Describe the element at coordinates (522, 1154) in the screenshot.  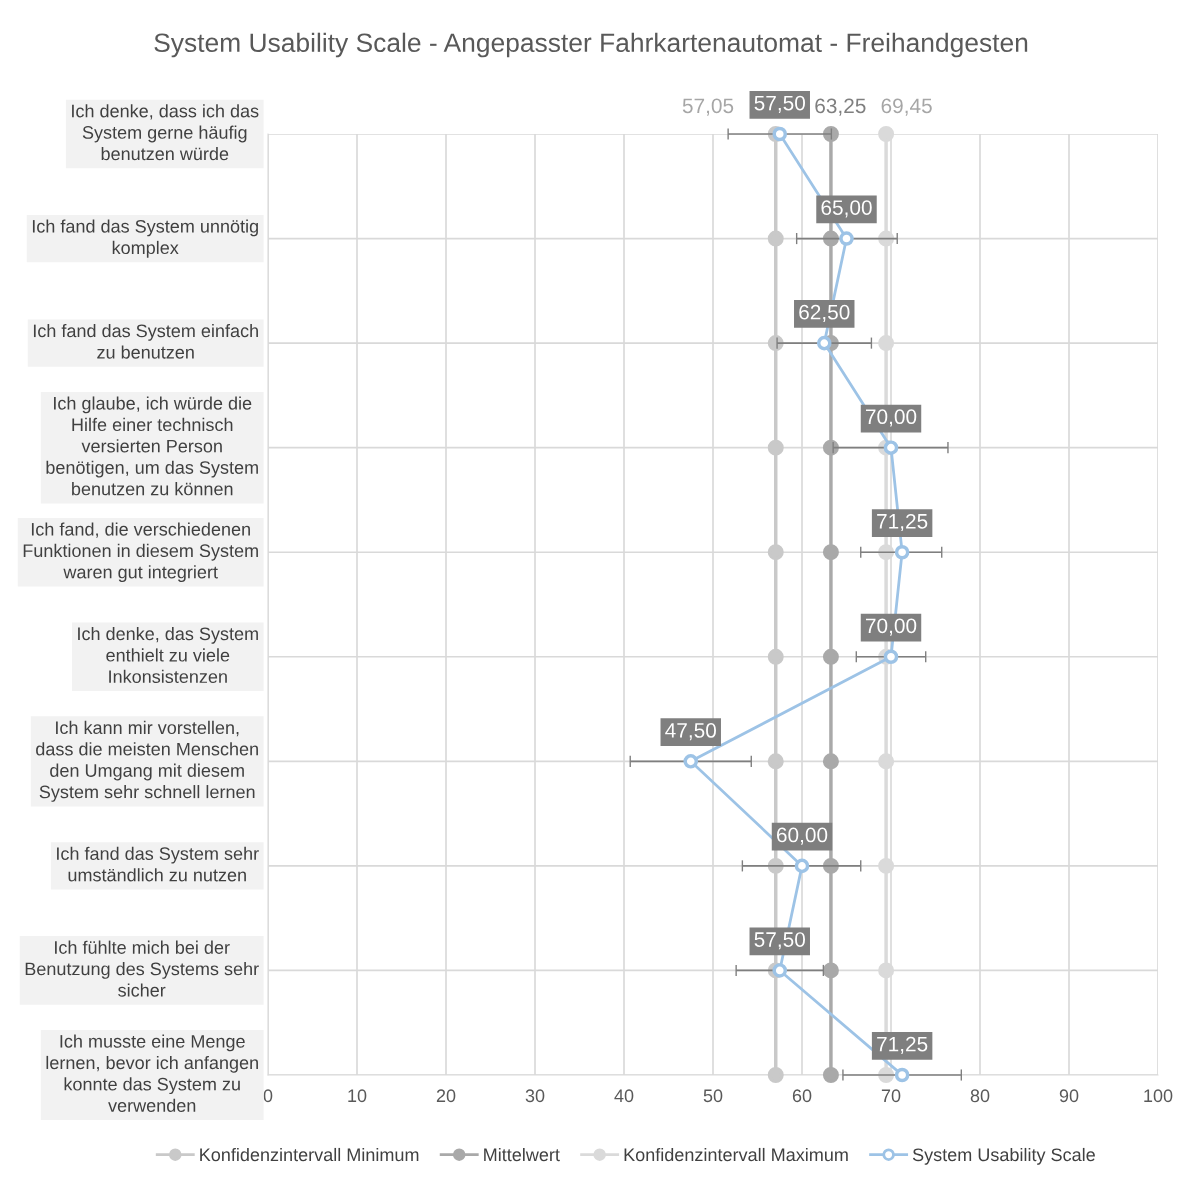
I see `legend-label: Mittelwert` at that location.